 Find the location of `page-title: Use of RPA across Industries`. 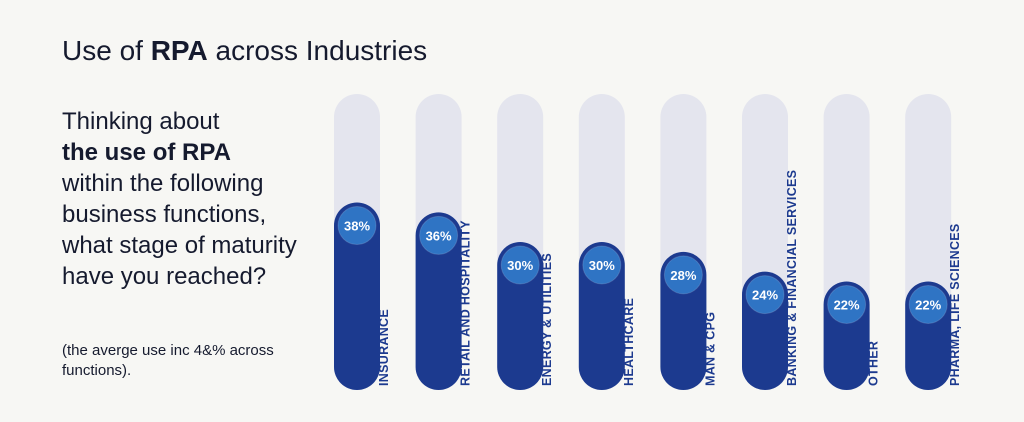

page-title: Use of RPA across Industries is located at coordinates (244, 51).